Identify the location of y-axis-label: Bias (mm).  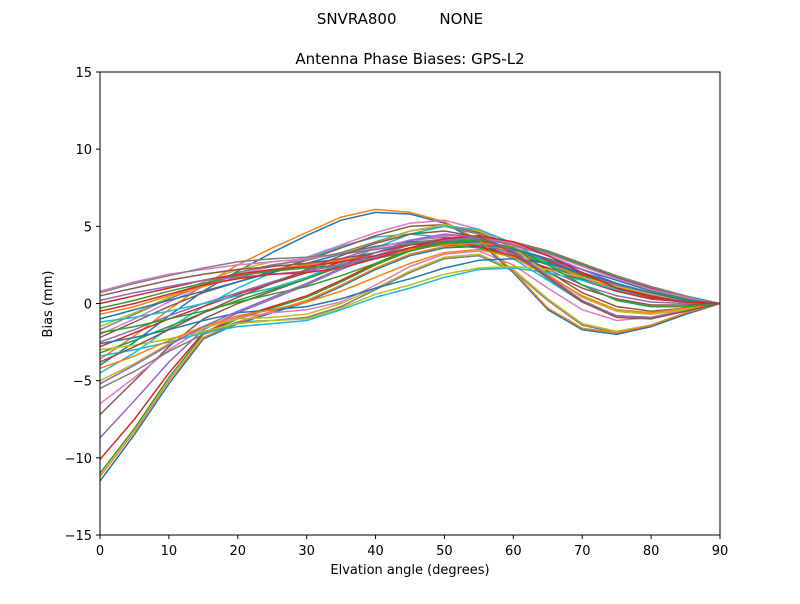
(48, 304).